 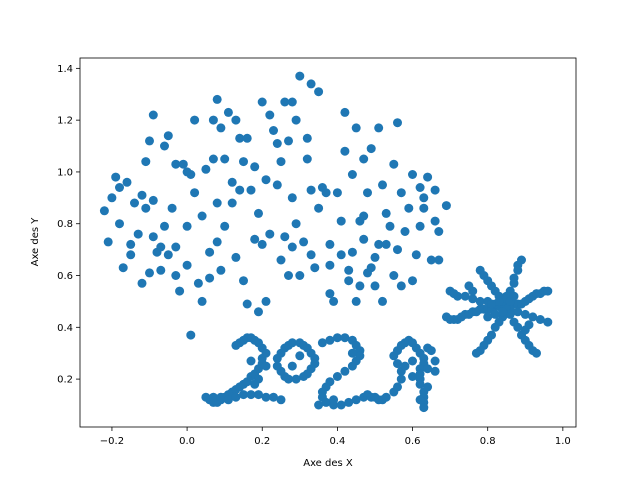 I want to click on y-tick-label: 0.8, so click(x=65, y=224).